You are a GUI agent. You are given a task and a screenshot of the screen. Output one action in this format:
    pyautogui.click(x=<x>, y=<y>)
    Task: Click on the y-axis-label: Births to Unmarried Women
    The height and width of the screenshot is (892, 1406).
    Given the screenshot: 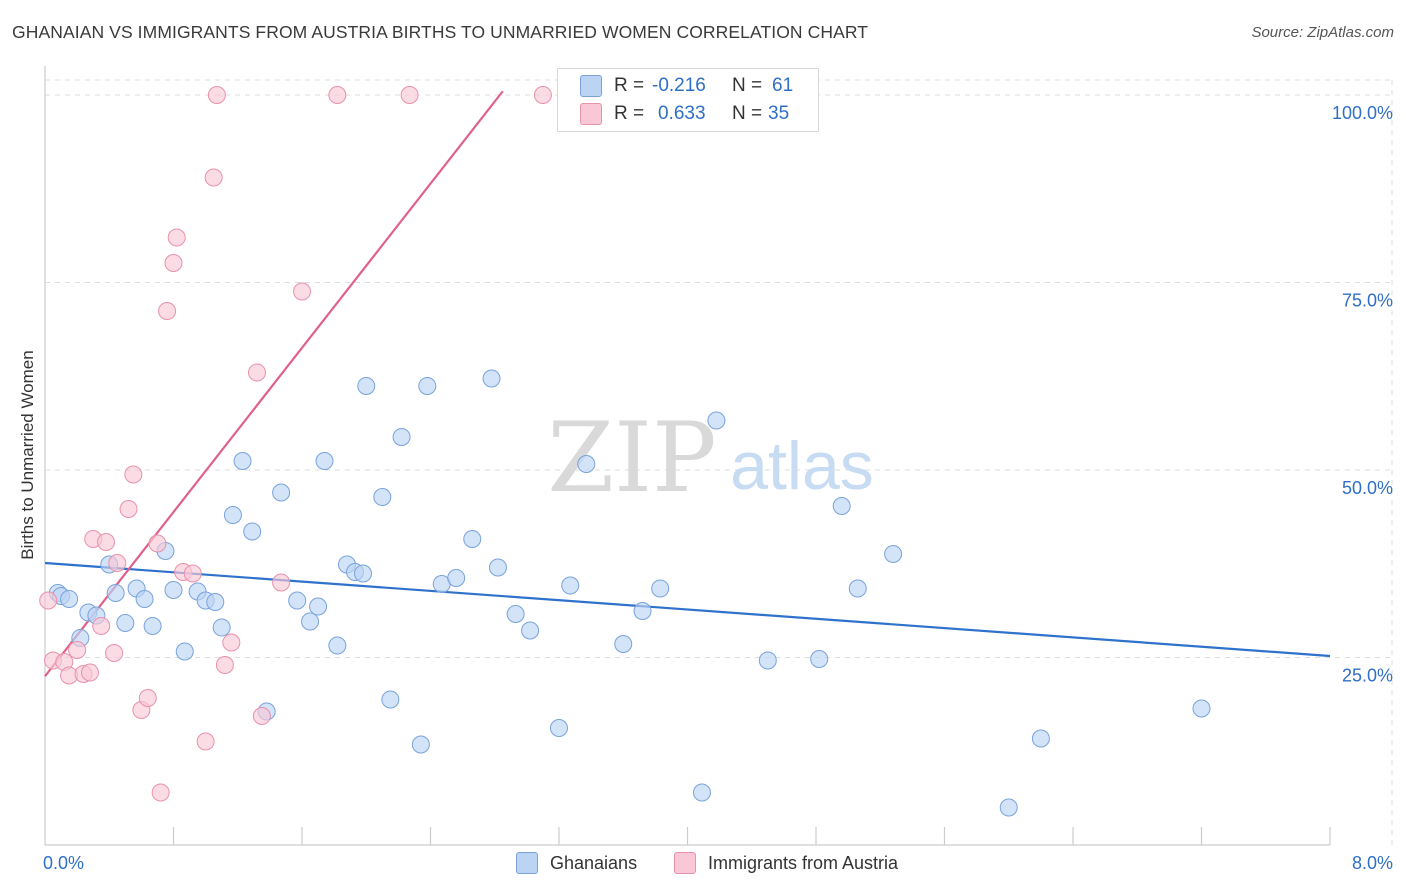 What is the action you would take?
    pyautogui.click(x=27, y=455)
    